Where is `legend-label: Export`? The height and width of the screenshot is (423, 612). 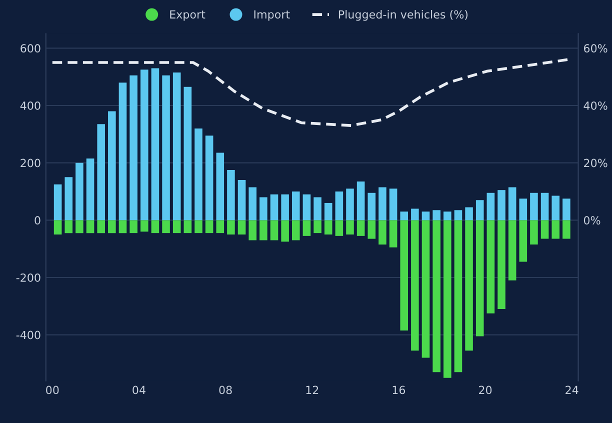
legend-label: Export is located at coordinates (188, 15).